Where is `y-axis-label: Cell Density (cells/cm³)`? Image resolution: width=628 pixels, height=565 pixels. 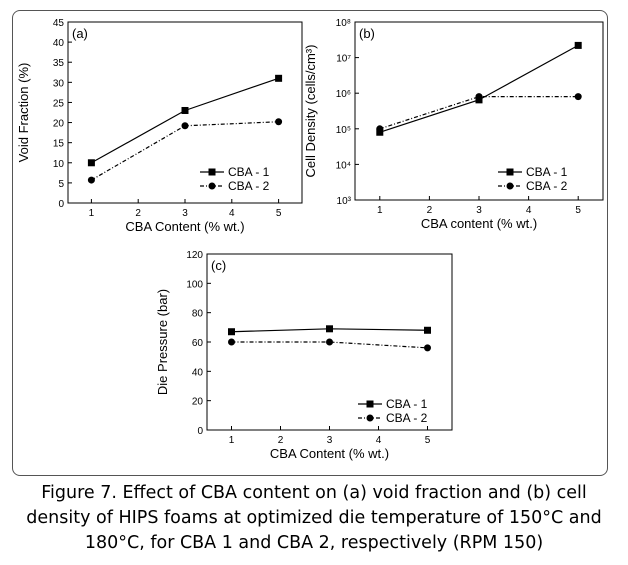 y-axis-label: Cell Density (cells/cm³) is located at coordinates (310, 111).